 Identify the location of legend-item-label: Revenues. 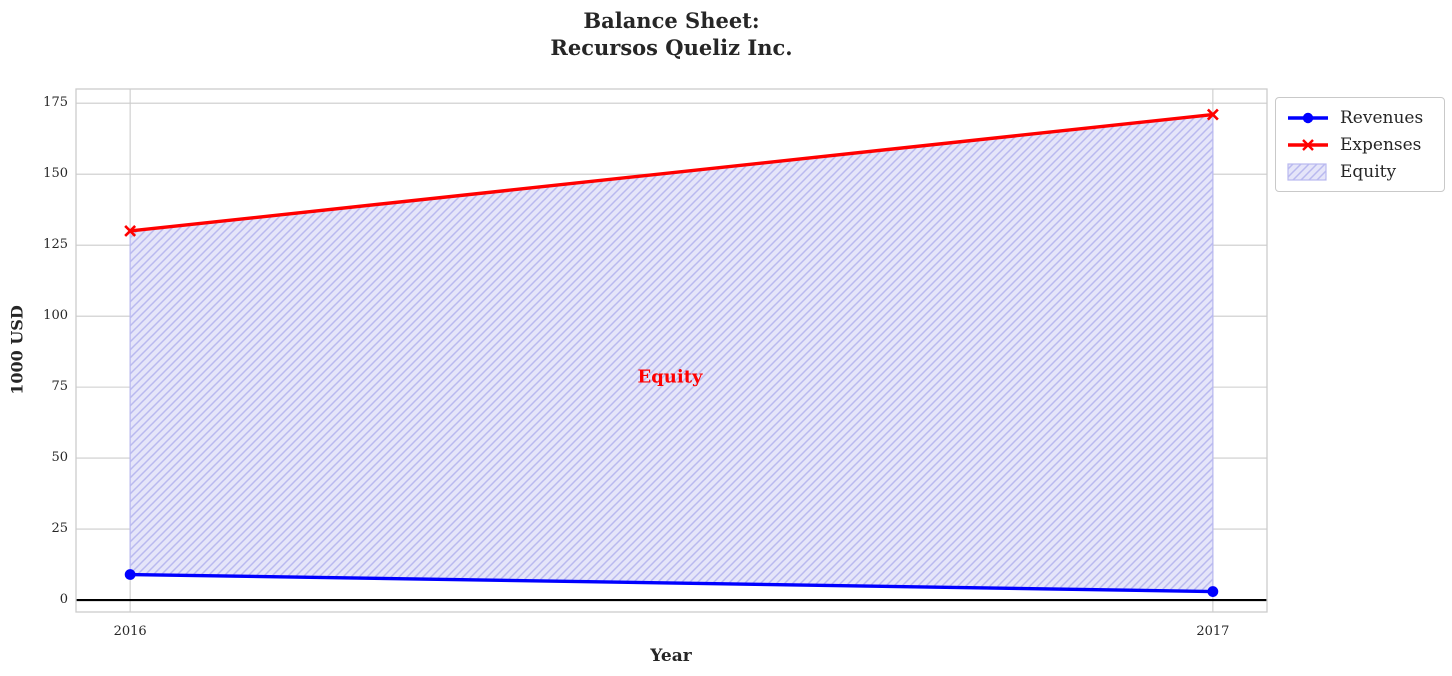
(1382, 117).